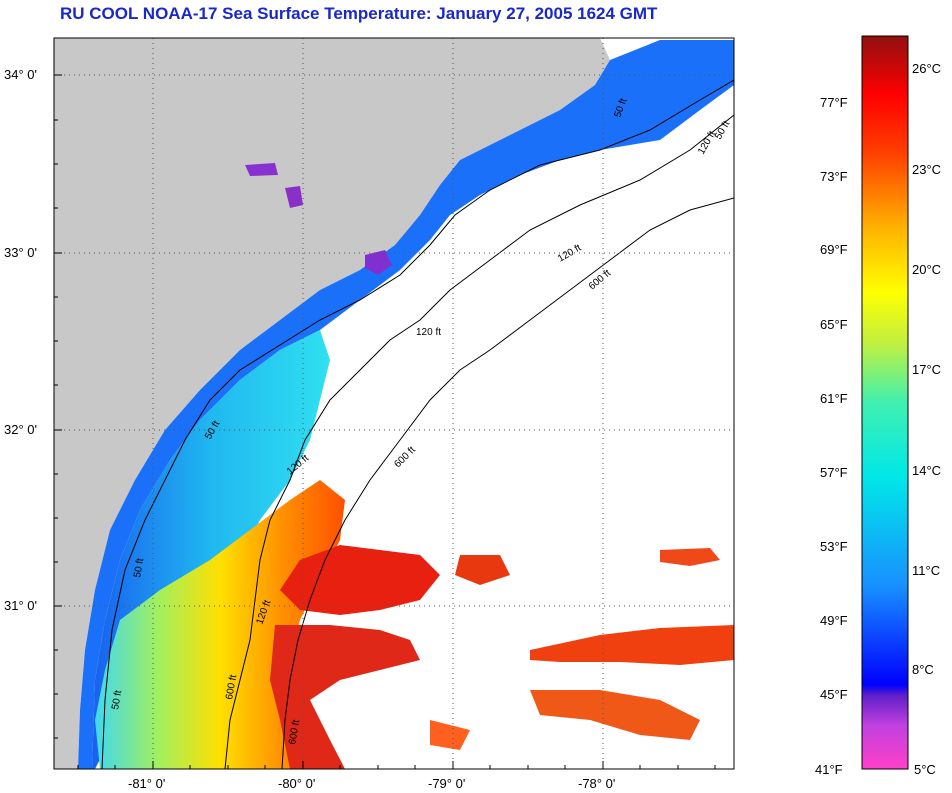  What do you see at coordinates (20, 252) in the screenshot?
I see `y-tick-label: 33° 0'` at bounding box center [20, 252].